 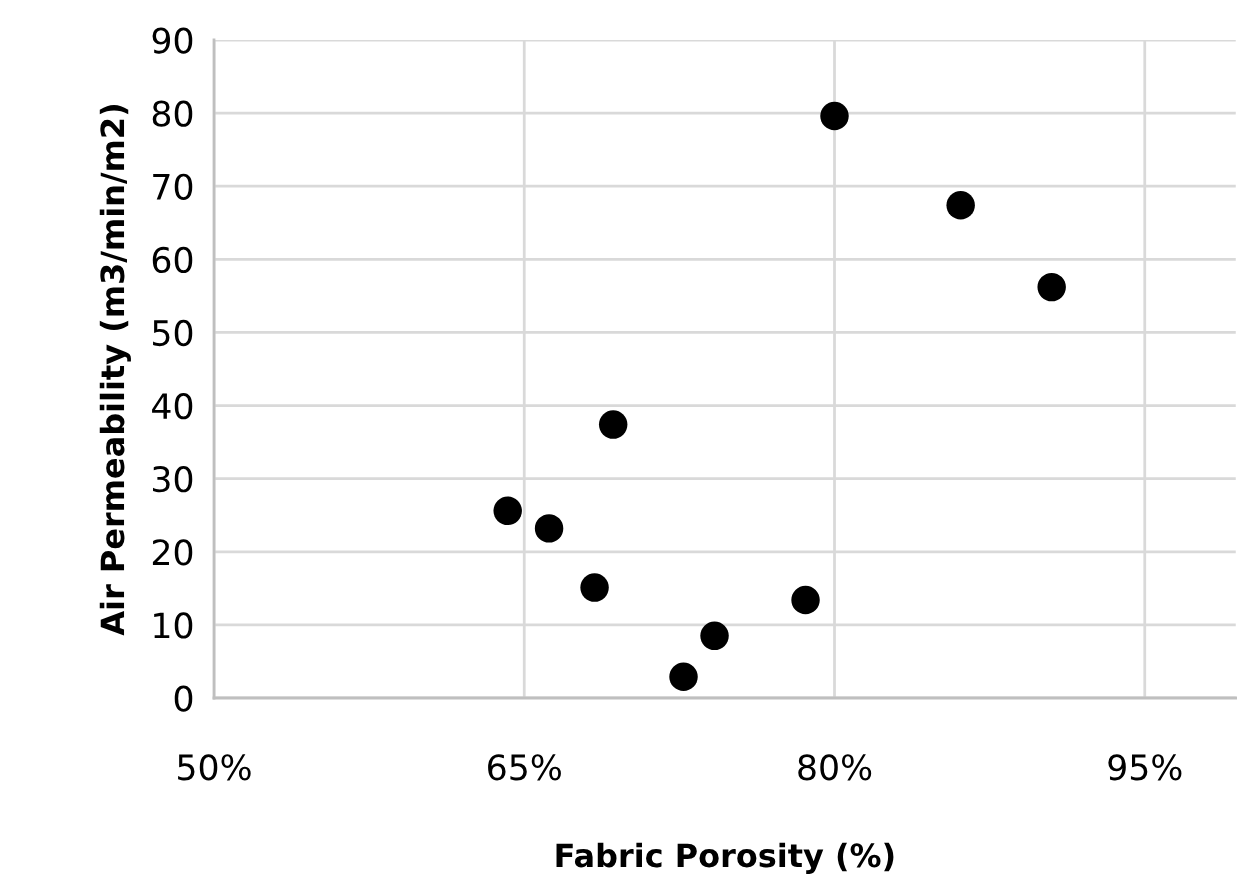 What do you see at coordinates (115, 370) in the screenshot?
I see `y-axis-title: Air Permeability (m3/min/m2)` at bounding box center [115, 370].